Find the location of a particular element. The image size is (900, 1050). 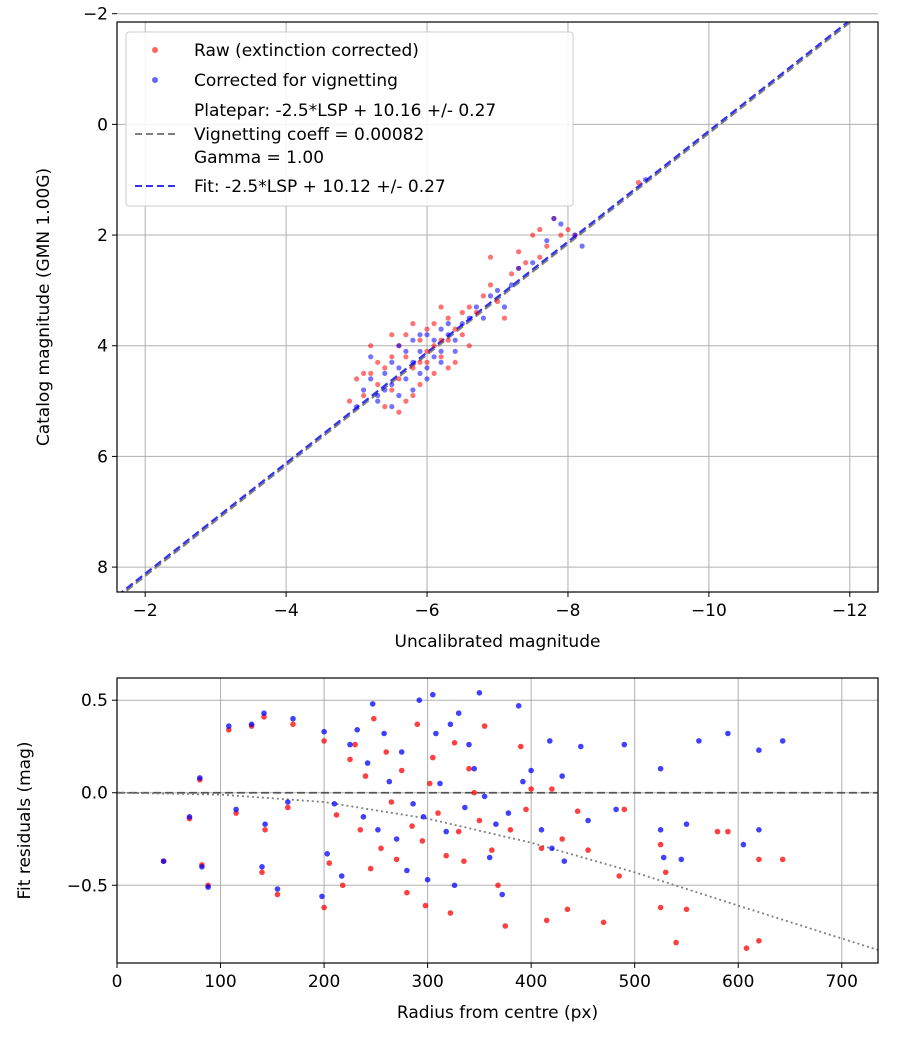

legend-box is located at coordinates (349, 119).